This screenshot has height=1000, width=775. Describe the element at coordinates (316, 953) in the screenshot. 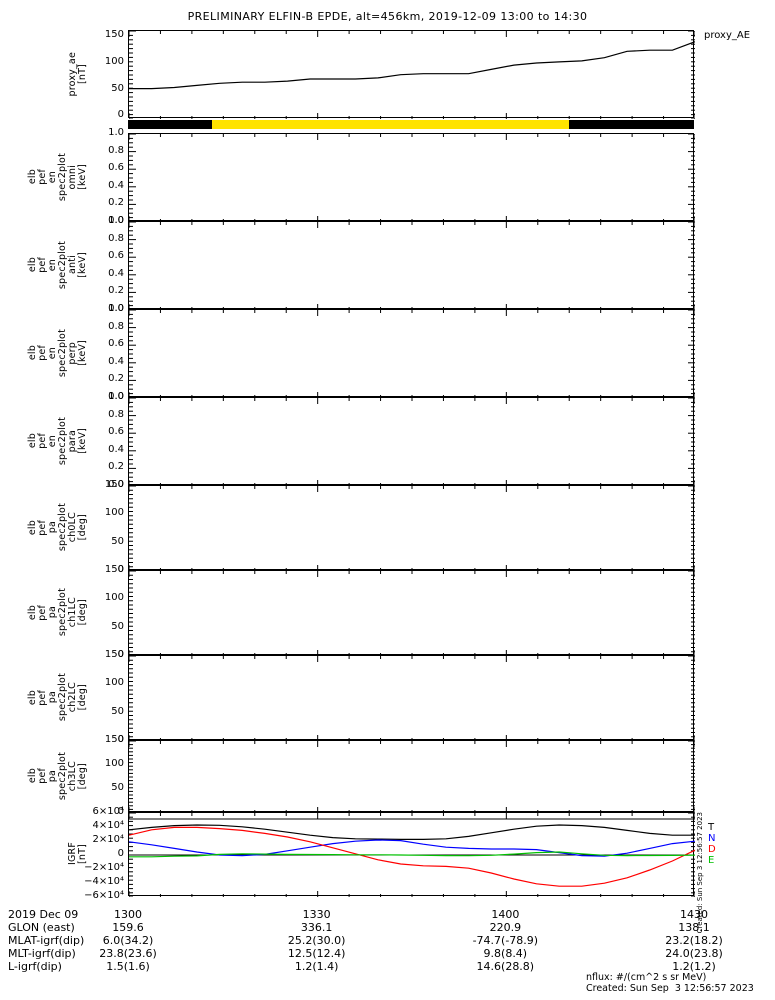

I see `ephemeris-value: 12.5(12.4)` at that location.